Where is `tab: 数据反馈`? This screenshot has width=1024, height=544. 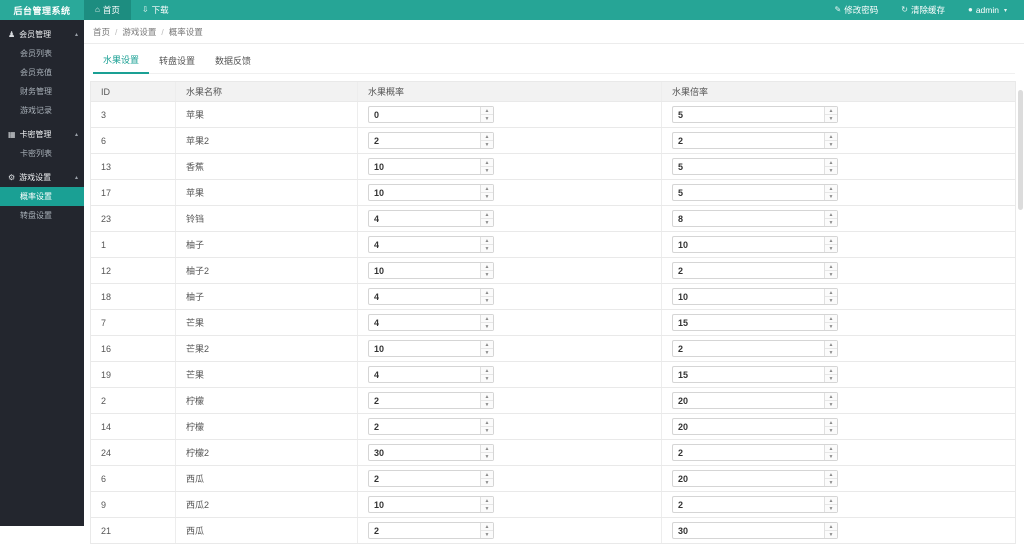
tab: 数据反馈 is located at coordinates (233, 61).